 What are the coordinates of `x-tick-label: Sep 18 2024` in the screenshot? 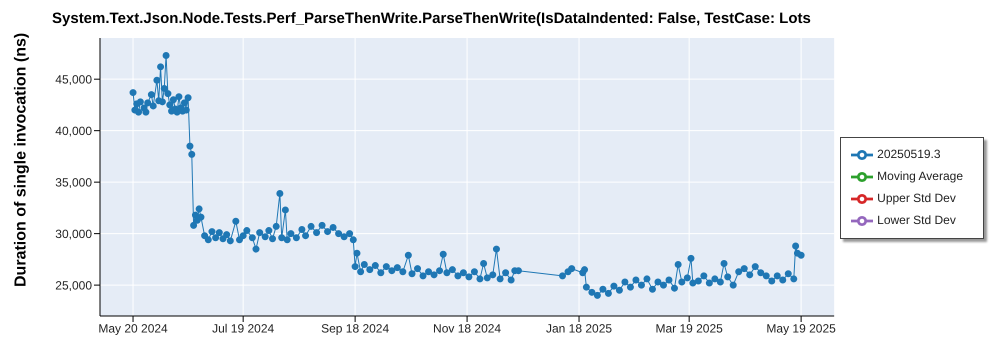 It's located at (355, 329).